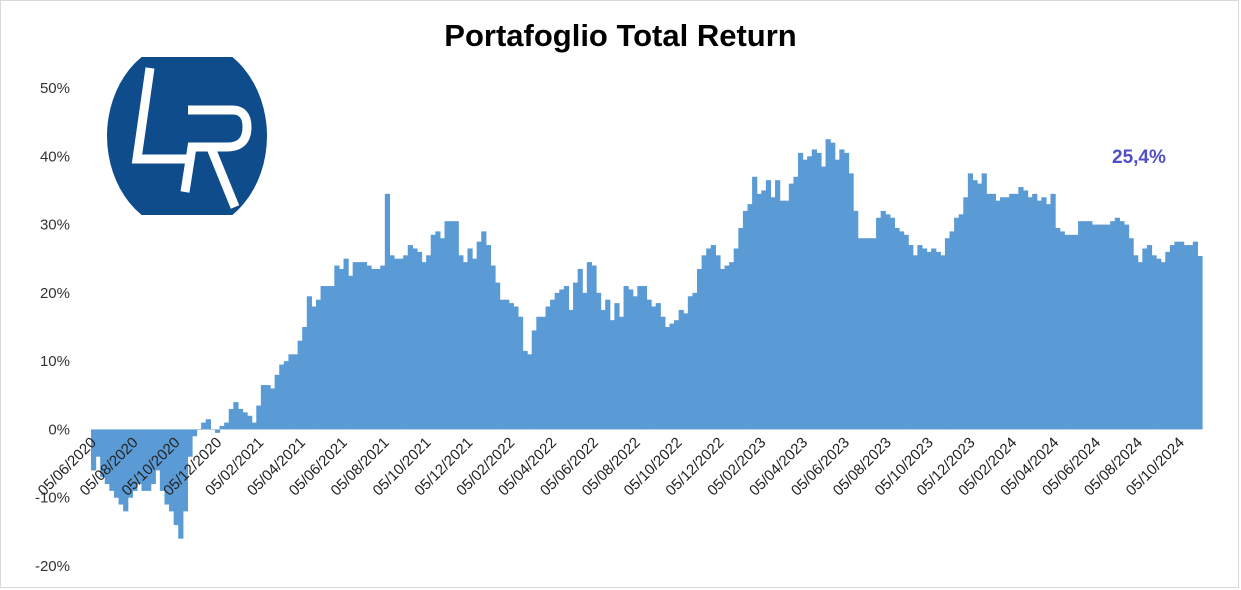 This screenshot has height=590, width=1241. What do you see at coordinates (620, 35) in the screenshot?
I see `chart-title: Portafoglio Total Return` at bounding box center [620, 35].